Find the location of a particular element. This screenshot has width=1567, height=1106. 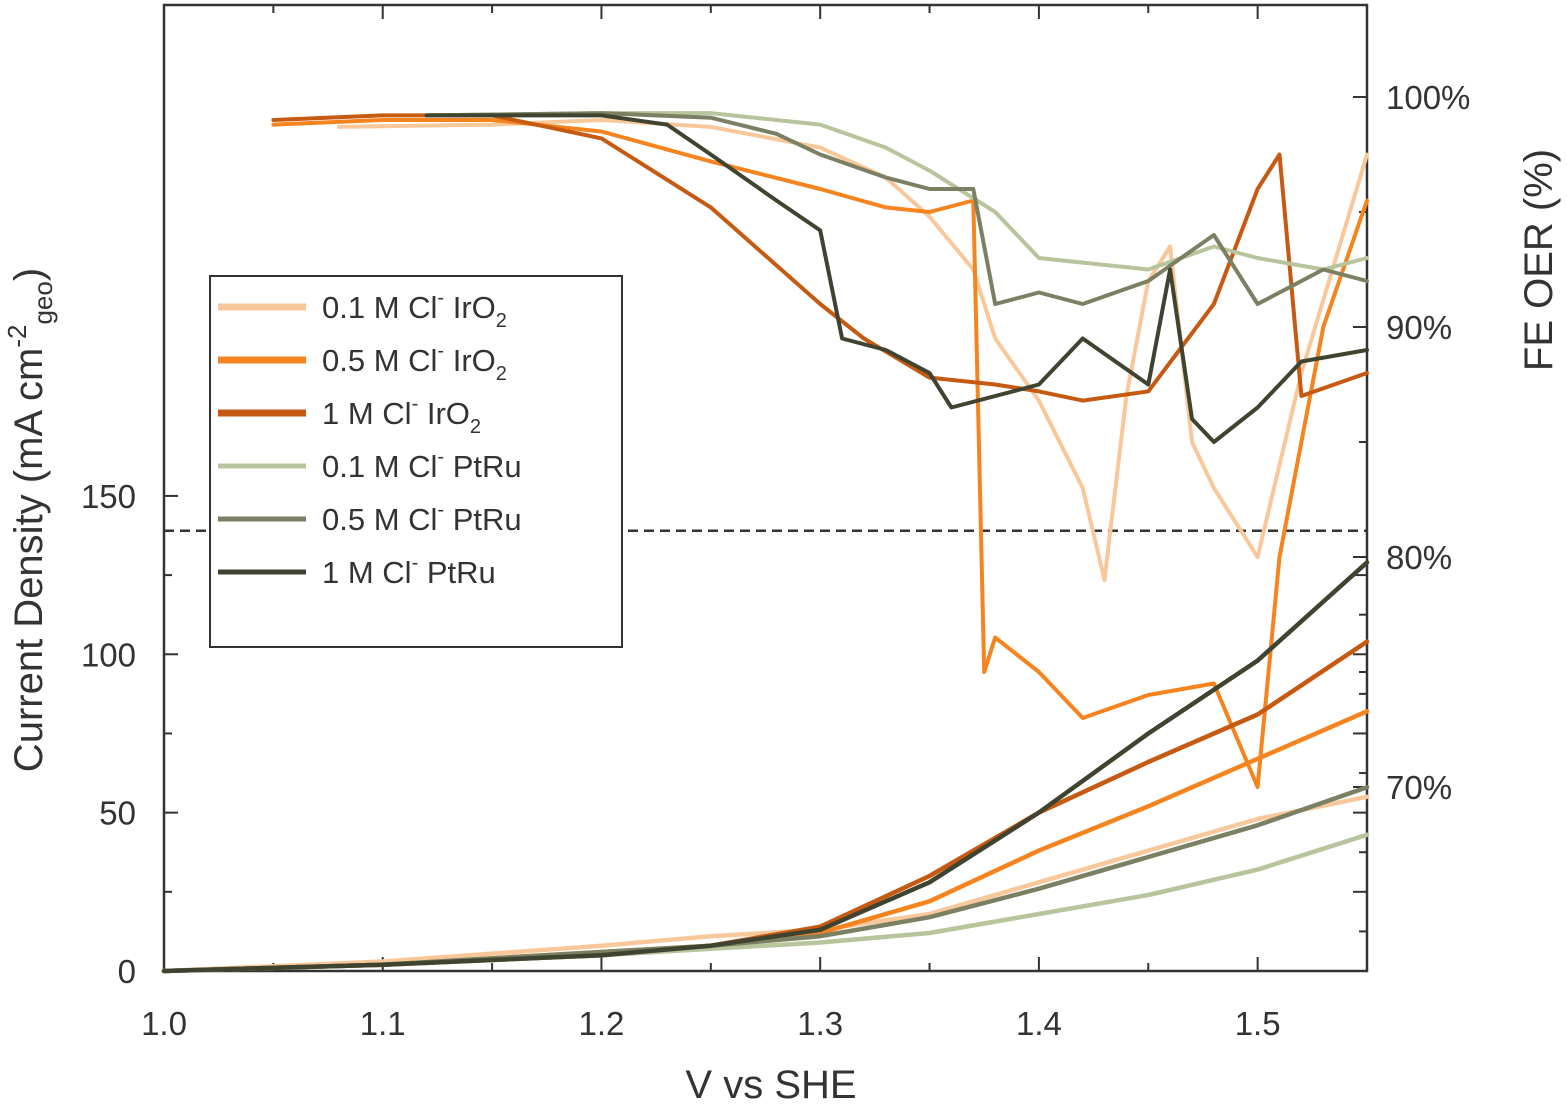

x-tick-label: 1.4 is located at coordinates (1039, 1023).